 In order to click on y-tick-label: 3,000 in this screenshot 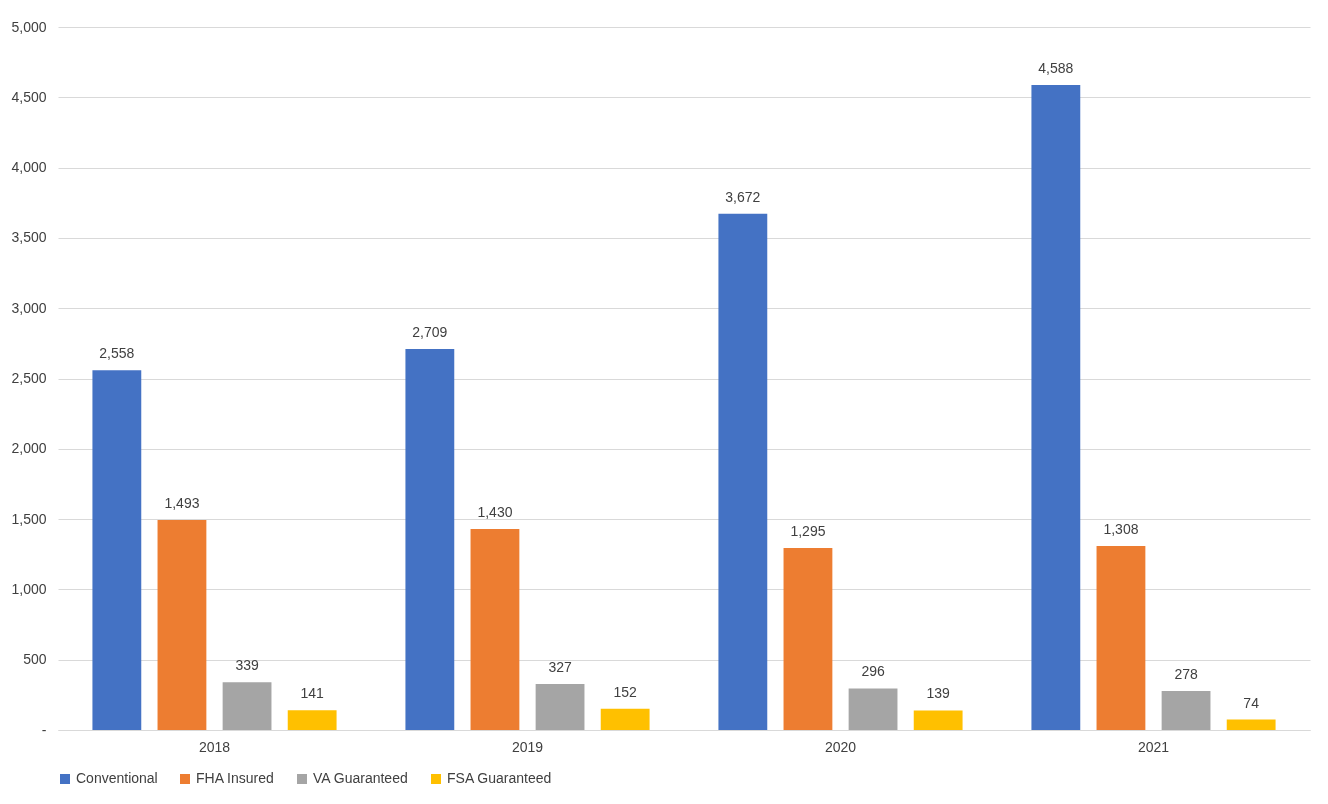, I will do `click(29, 307)`.